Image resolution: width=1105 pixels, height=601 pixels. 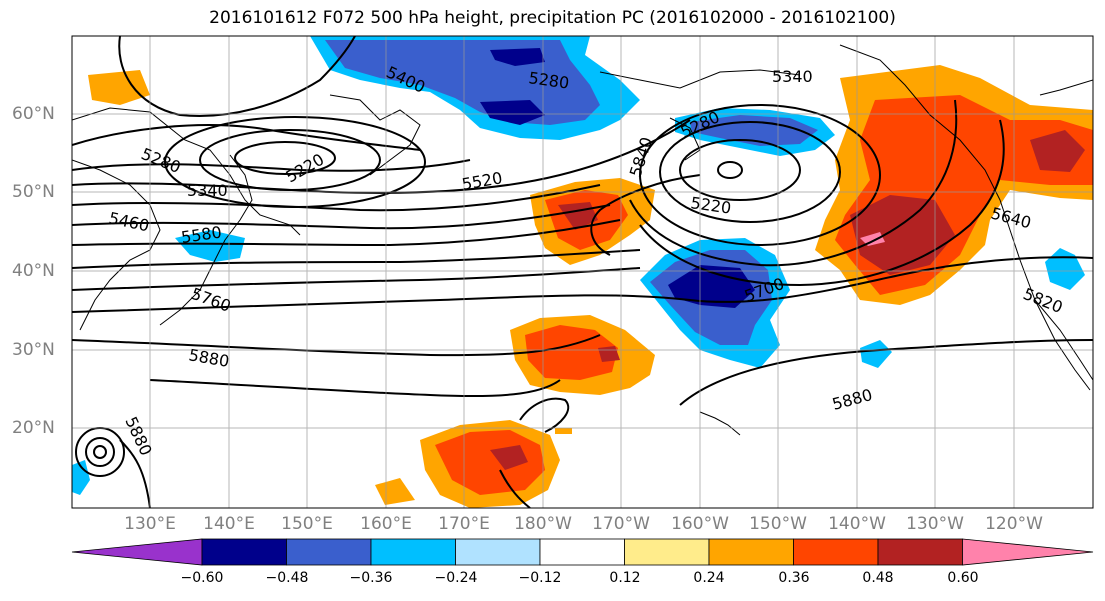 I want to click on lat-label: 60°N, so click(x=33, y=114).